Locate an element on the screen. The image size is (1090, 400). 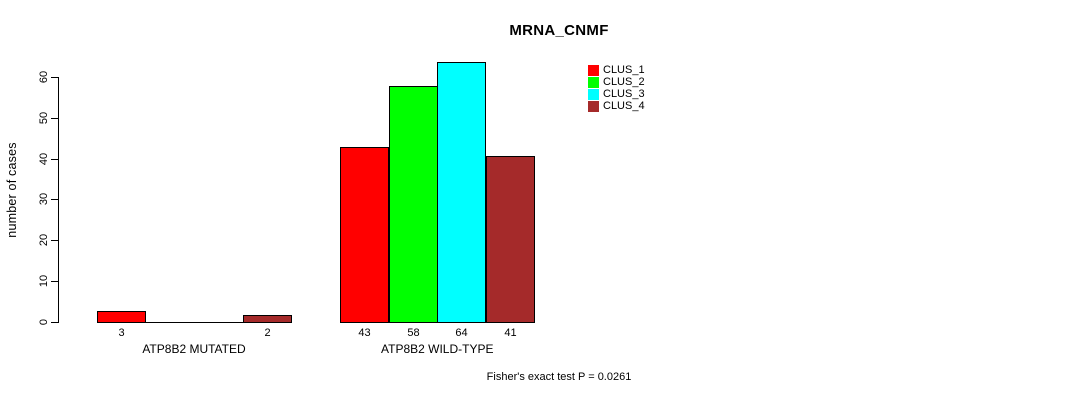
bar-clus_3-group2 is located at coordinates (461, 192).